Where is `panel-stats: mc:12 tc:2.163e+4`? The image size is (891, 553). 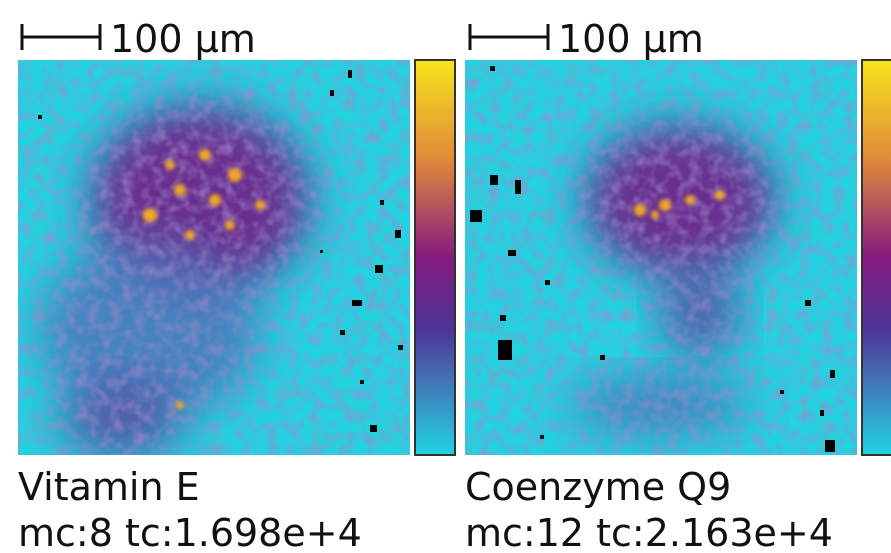 panel-stats: mc:12 tc:2.163e+4 is located at coordinates (649, 532).